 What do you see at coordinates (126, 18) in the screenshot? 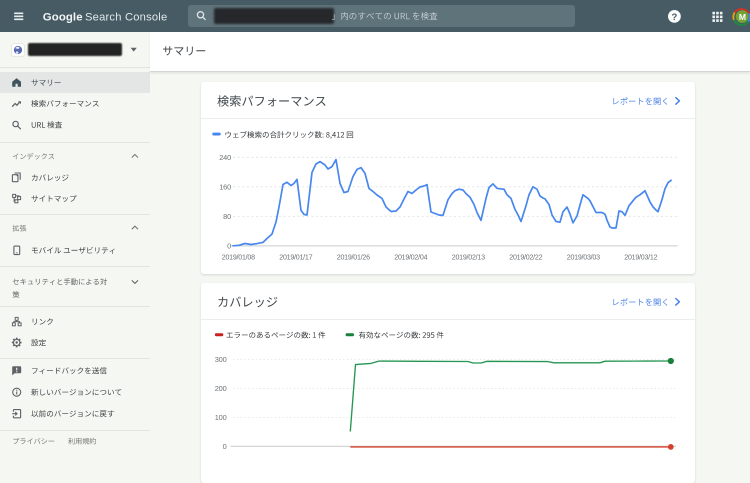
I see `svg-text: Search Console` at bounding box center [126, 18].